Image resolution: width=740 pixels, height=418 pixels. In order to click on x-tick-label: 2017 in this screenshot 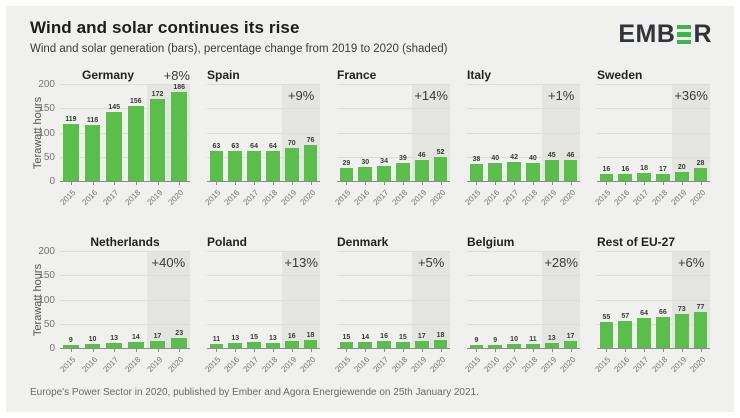, I will do `click(381, 364)`.